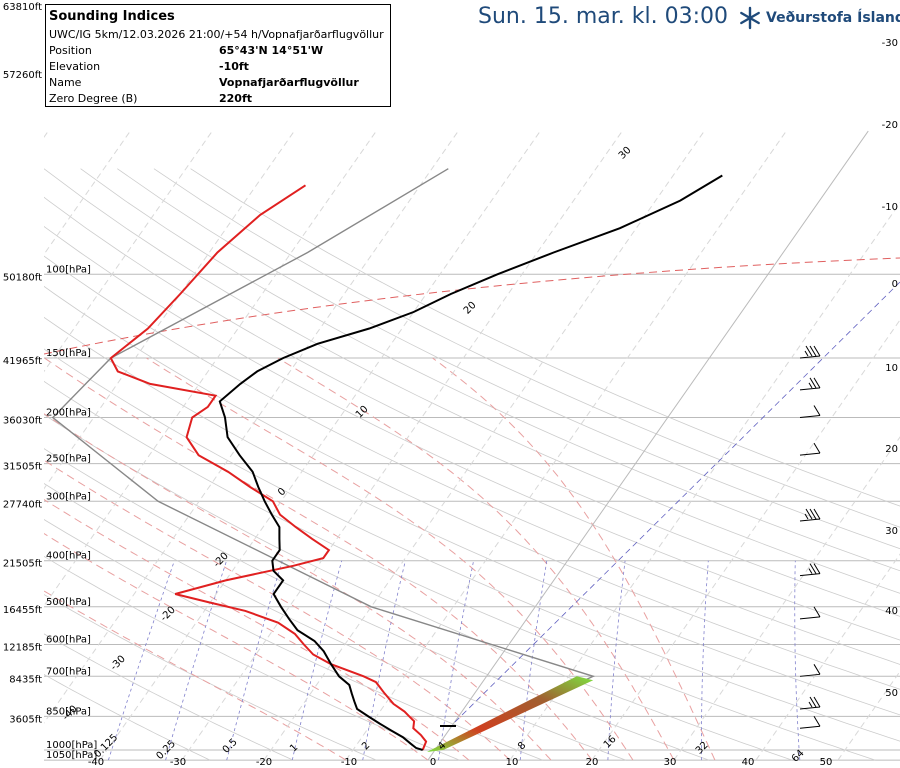 Image resolution: width=900 pixels, height=768 pixels. Describe the element at coordinates (65, 82) in the screenshot. I see `info-label: Name` at that location.